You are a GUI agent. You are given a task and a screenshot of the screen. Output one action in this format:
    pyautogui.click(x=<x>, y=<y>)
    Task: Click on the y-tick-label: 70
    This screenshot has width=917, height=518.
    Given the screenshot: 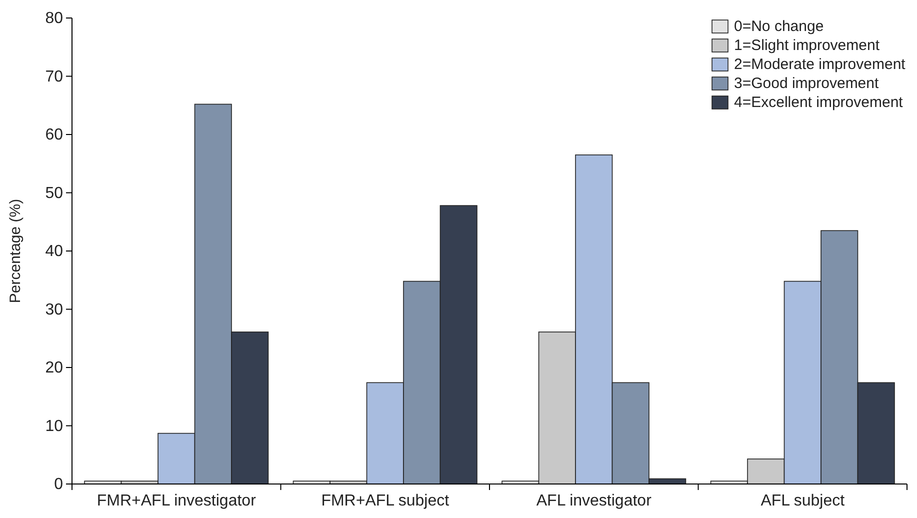 What is the action you would take?
    pyautogui.click(x=54, y=77)
    